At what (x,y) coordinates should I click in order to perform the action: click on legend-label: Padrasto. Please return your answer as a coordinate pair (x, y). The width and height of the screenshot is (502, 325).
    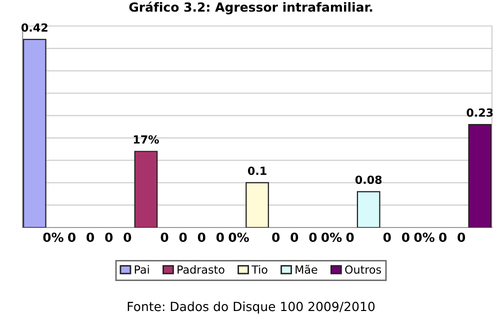
    Looking at the image, I should click on (201, 269).